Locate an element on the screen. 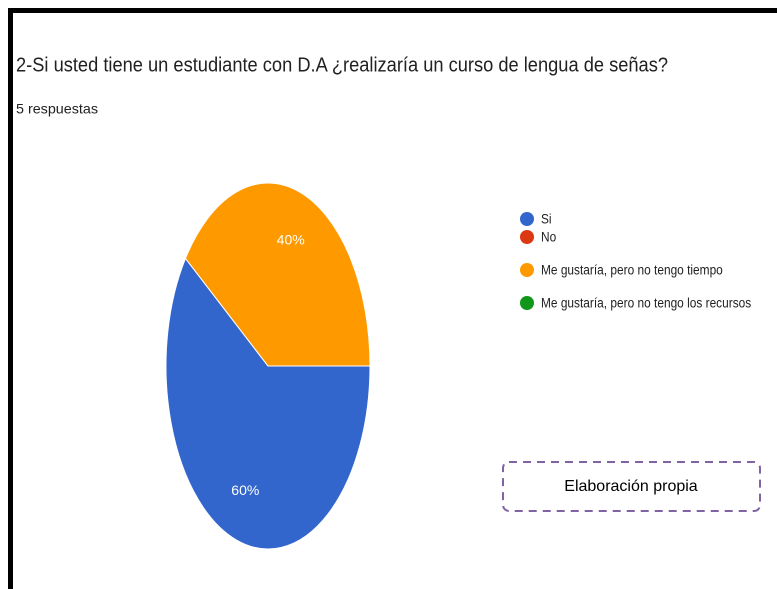 The width and height of the screenshot is (777, 589). frame-left is located at coordinates (10, 298).